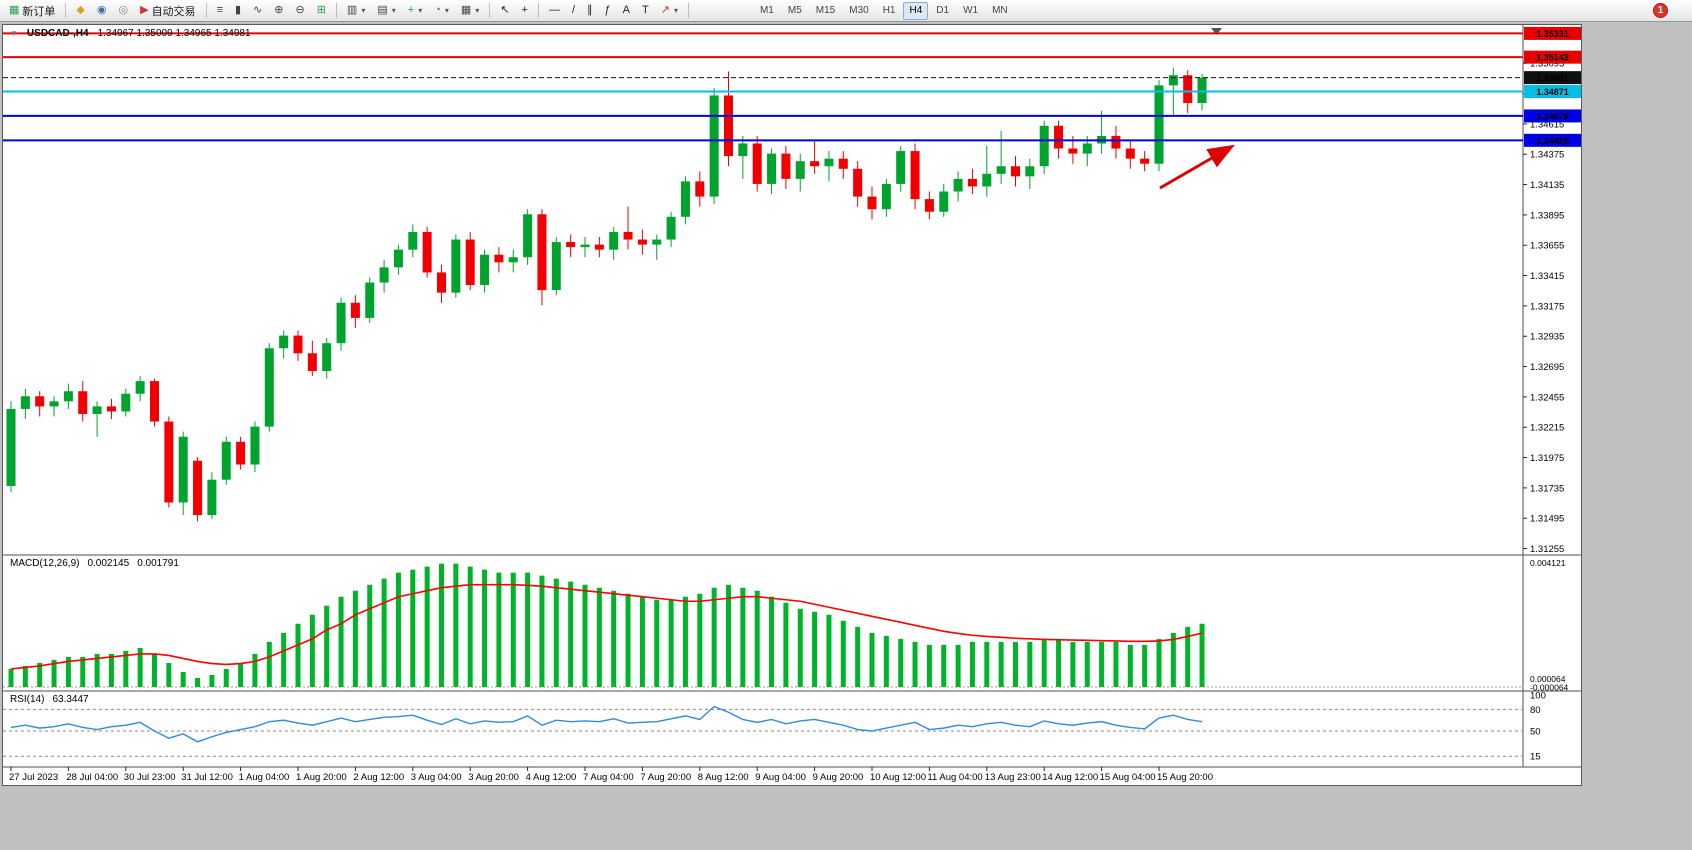  I want to click on resistance-line-135143-label-text: 1.35143, so click(1552, 58).